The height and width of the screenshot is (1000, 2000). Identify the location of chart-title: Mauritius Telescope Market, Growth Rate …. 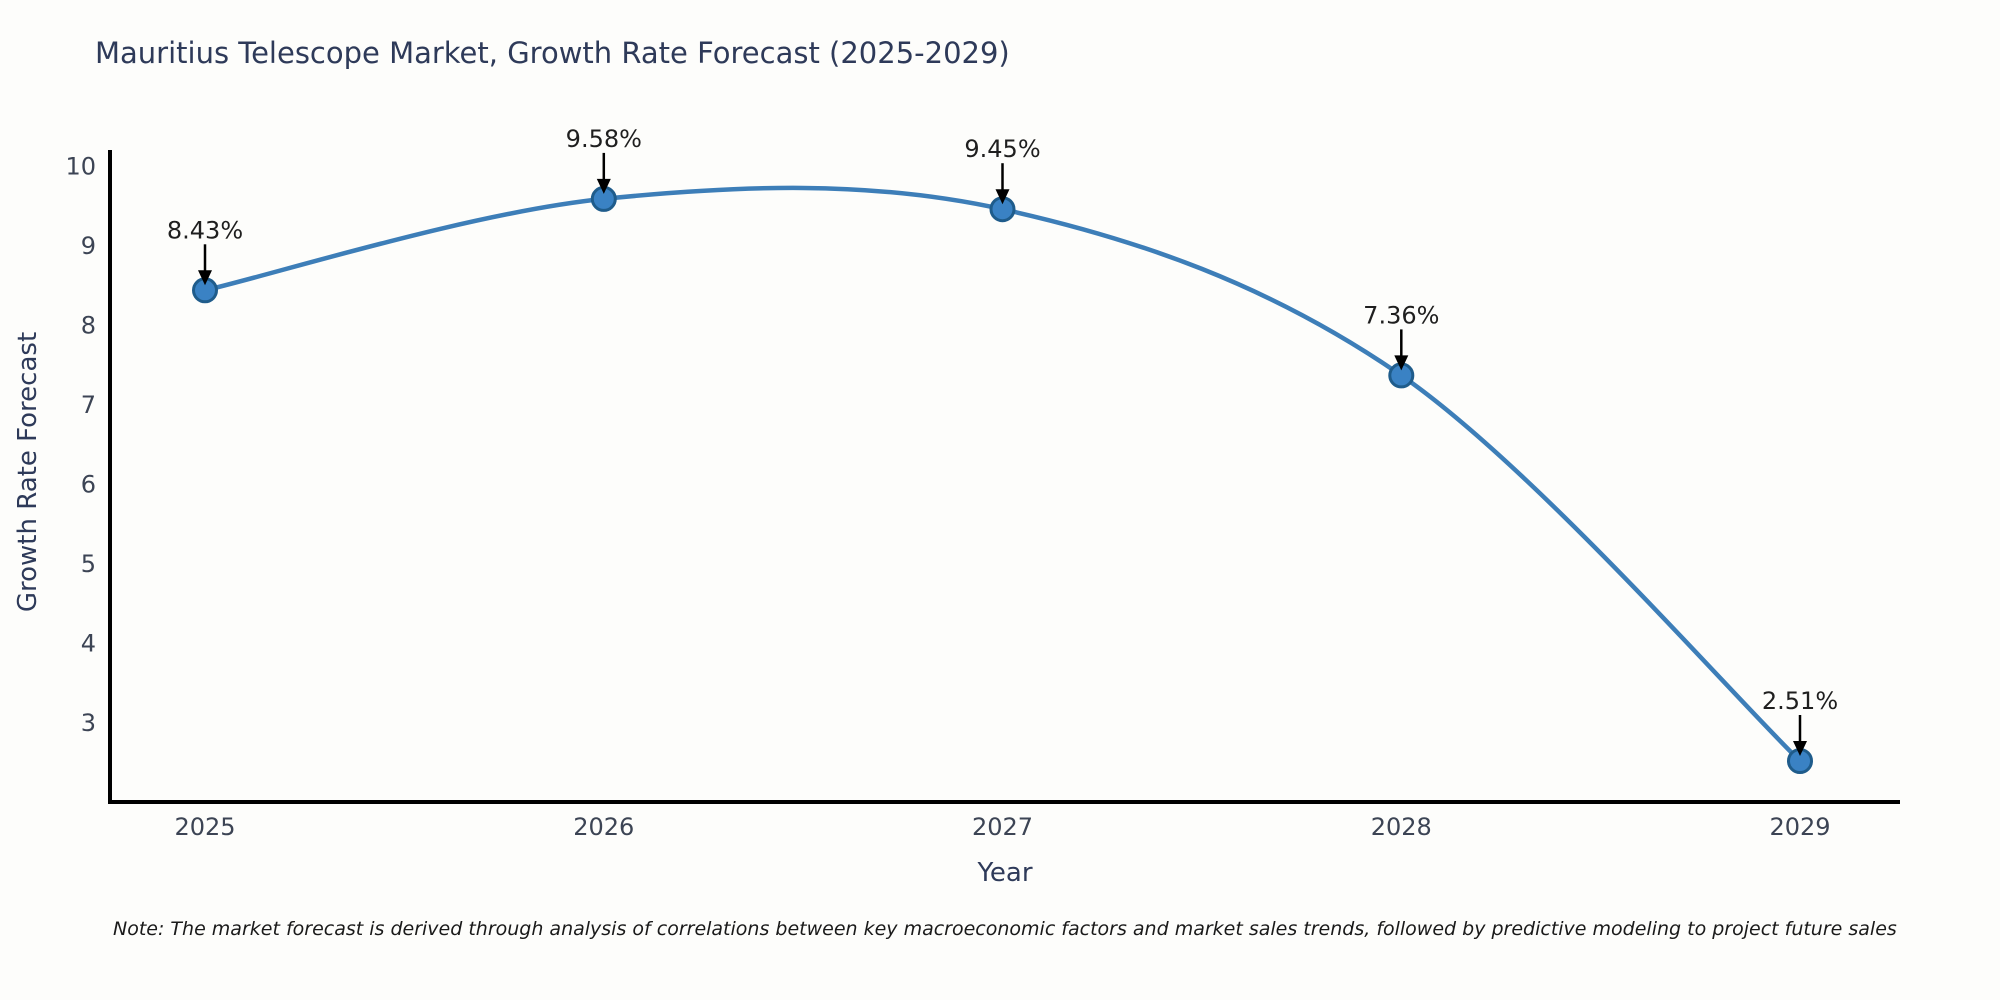
(552, 53).